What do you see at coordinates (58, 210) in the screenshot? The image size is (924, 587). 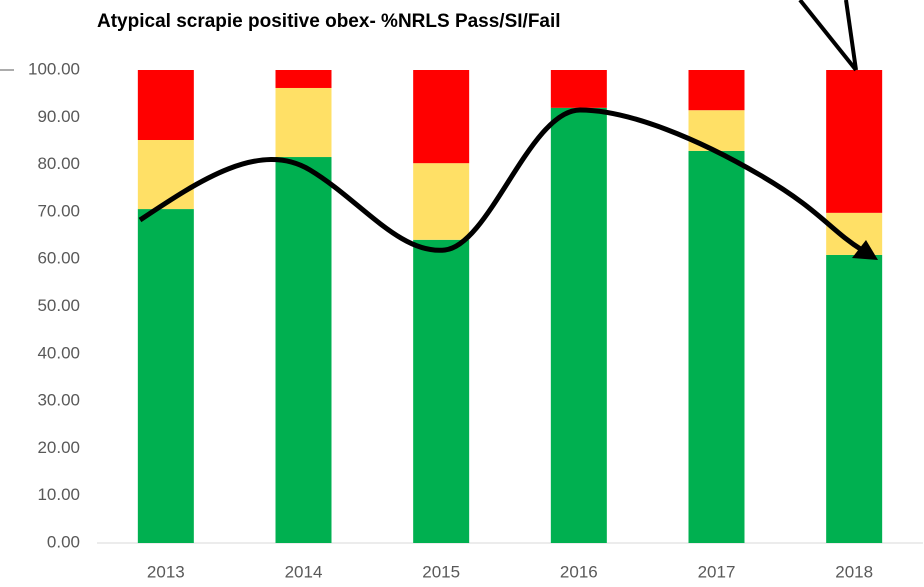 I see `y-tick-label: 70.00` at bounding box center [58, 210].